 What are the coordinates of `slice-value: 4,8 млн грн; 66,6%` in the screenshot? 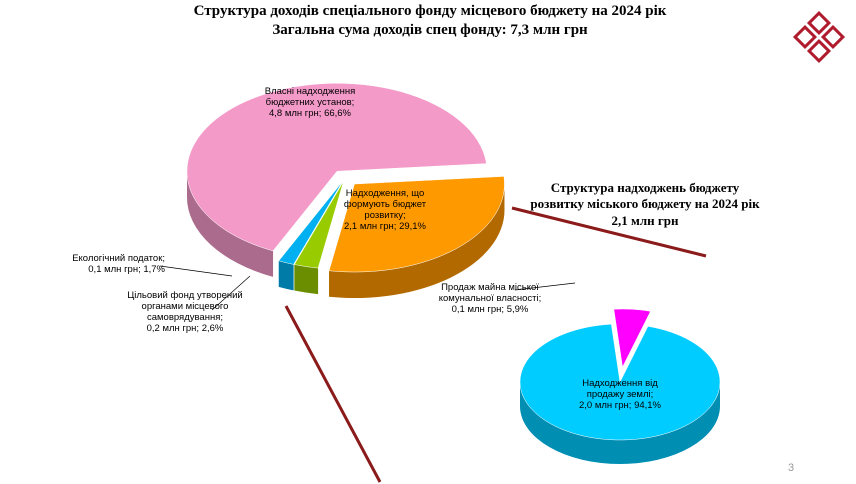 It's located at (310, 113).